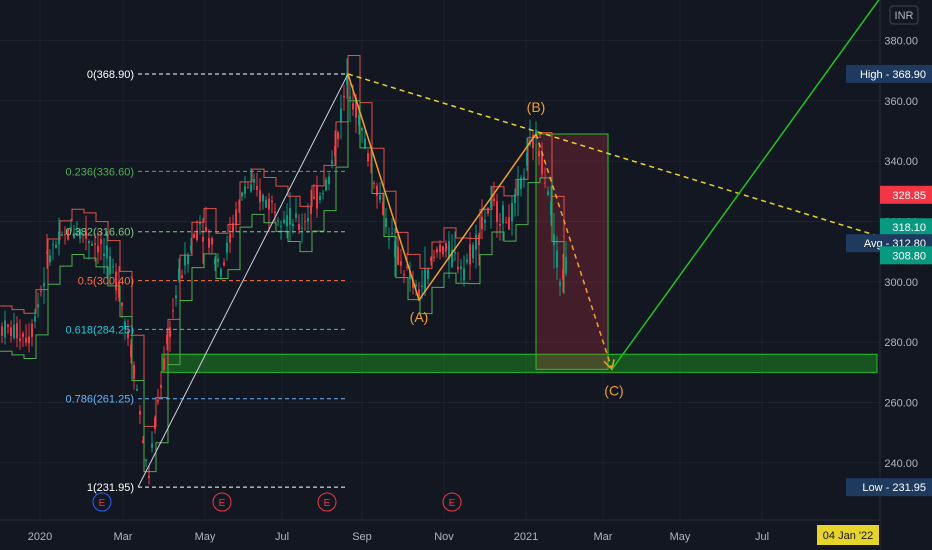 The height and width of the screenshot is (550, 932). Describe the element at coordinates (110, 75) in the screenshot. I see `fib-level-label: 0(368.90)` at that location.